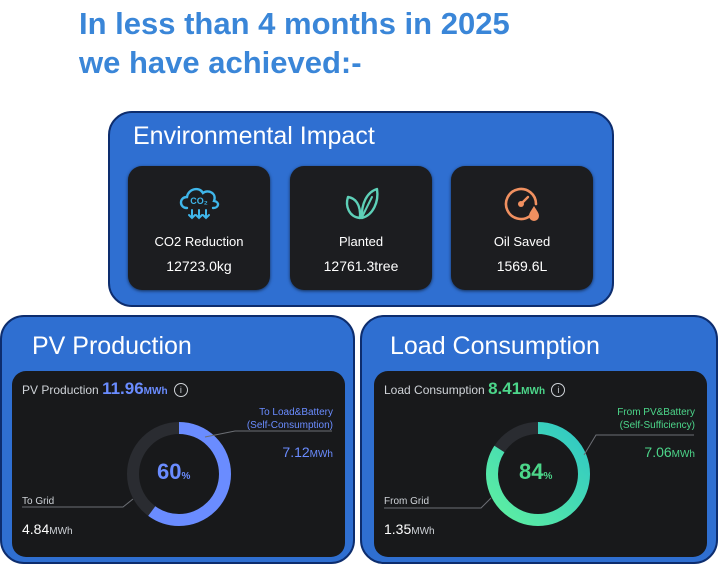 The width and height of the screenshot is (720, 564). What do you see at coordinates (361, 266) in the screenshot?
I see `planted-value: 12761.3tree` at bounding box center [361, 266].